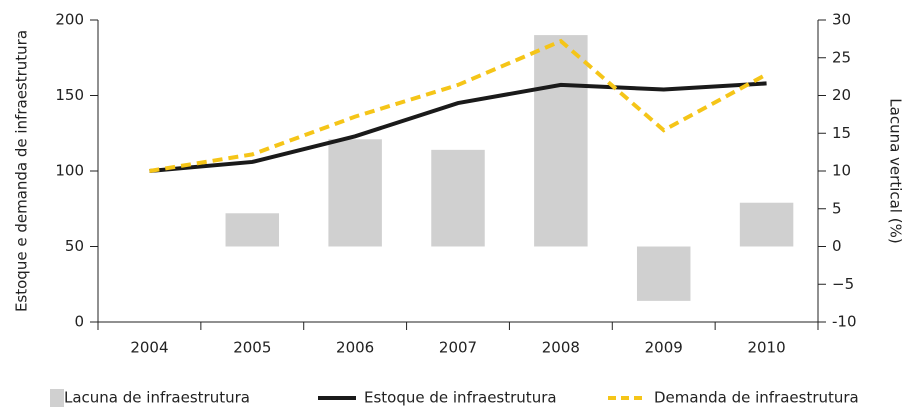 The height and width of the screenshot is (410, 914). I want to click on y-tick-label: 0, so click(79, 322).